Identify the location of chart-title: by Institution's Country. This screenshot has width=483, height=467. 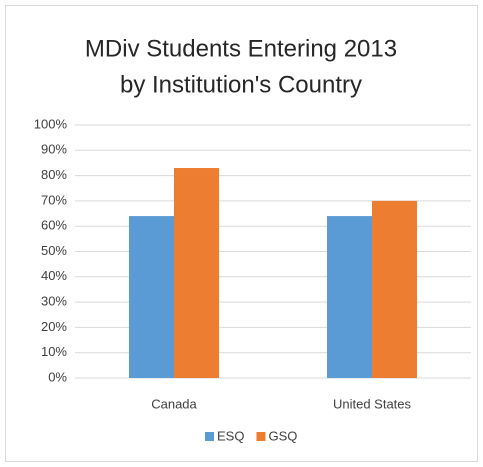
(241, 84).